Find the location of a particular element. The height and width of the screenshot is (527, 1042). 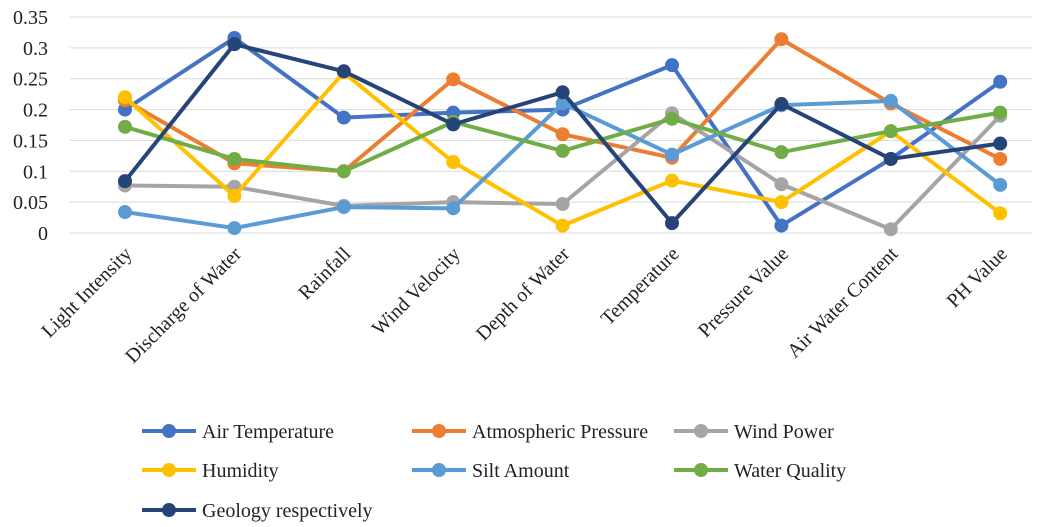

y-tick-label: 0.35 is located at coordinates (30, 18).